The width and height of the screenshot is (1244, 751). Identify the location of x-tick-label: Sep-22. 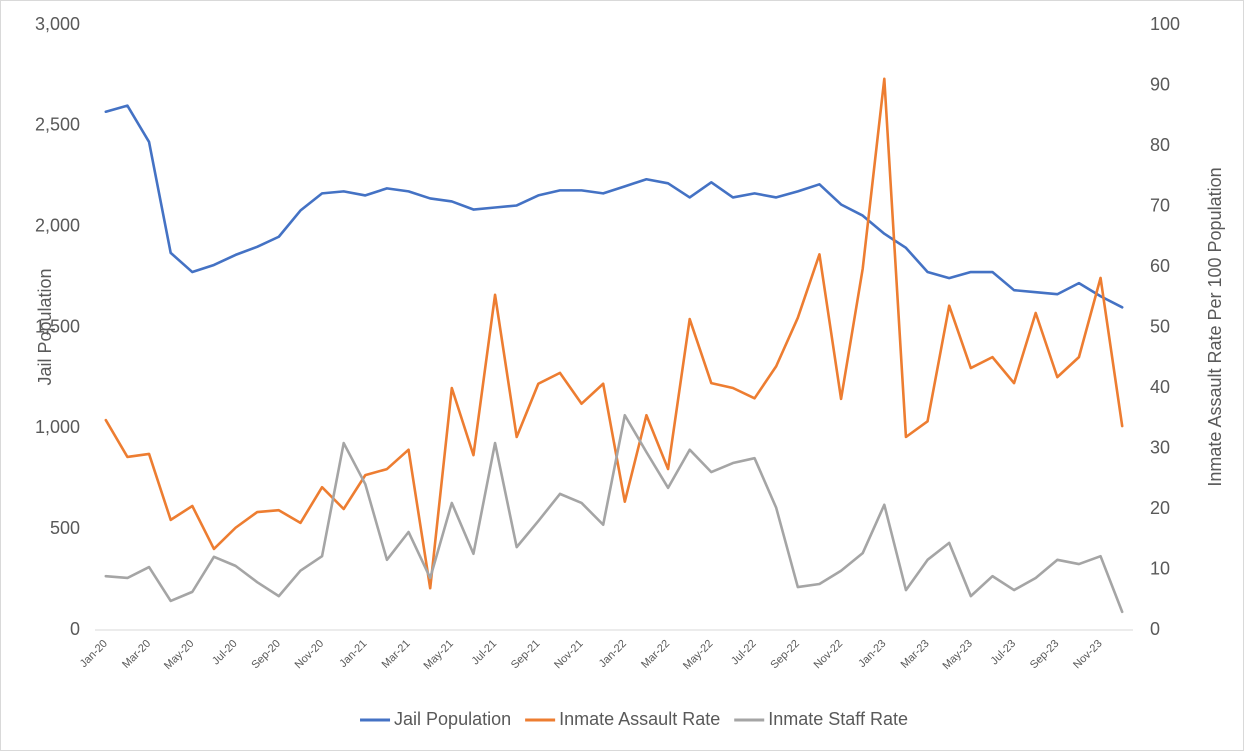
(785, 655).